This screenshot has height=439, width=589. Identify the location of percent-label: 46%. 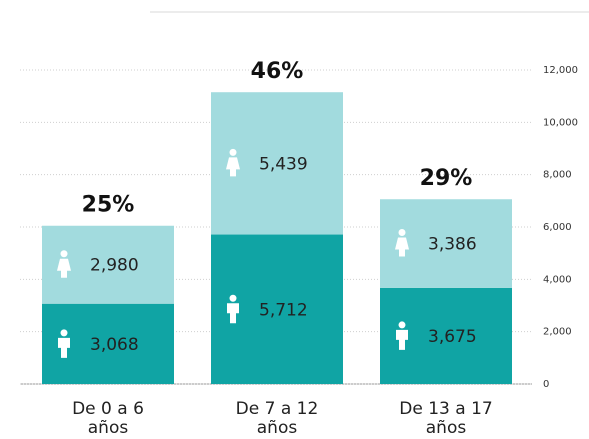
(277, 71).